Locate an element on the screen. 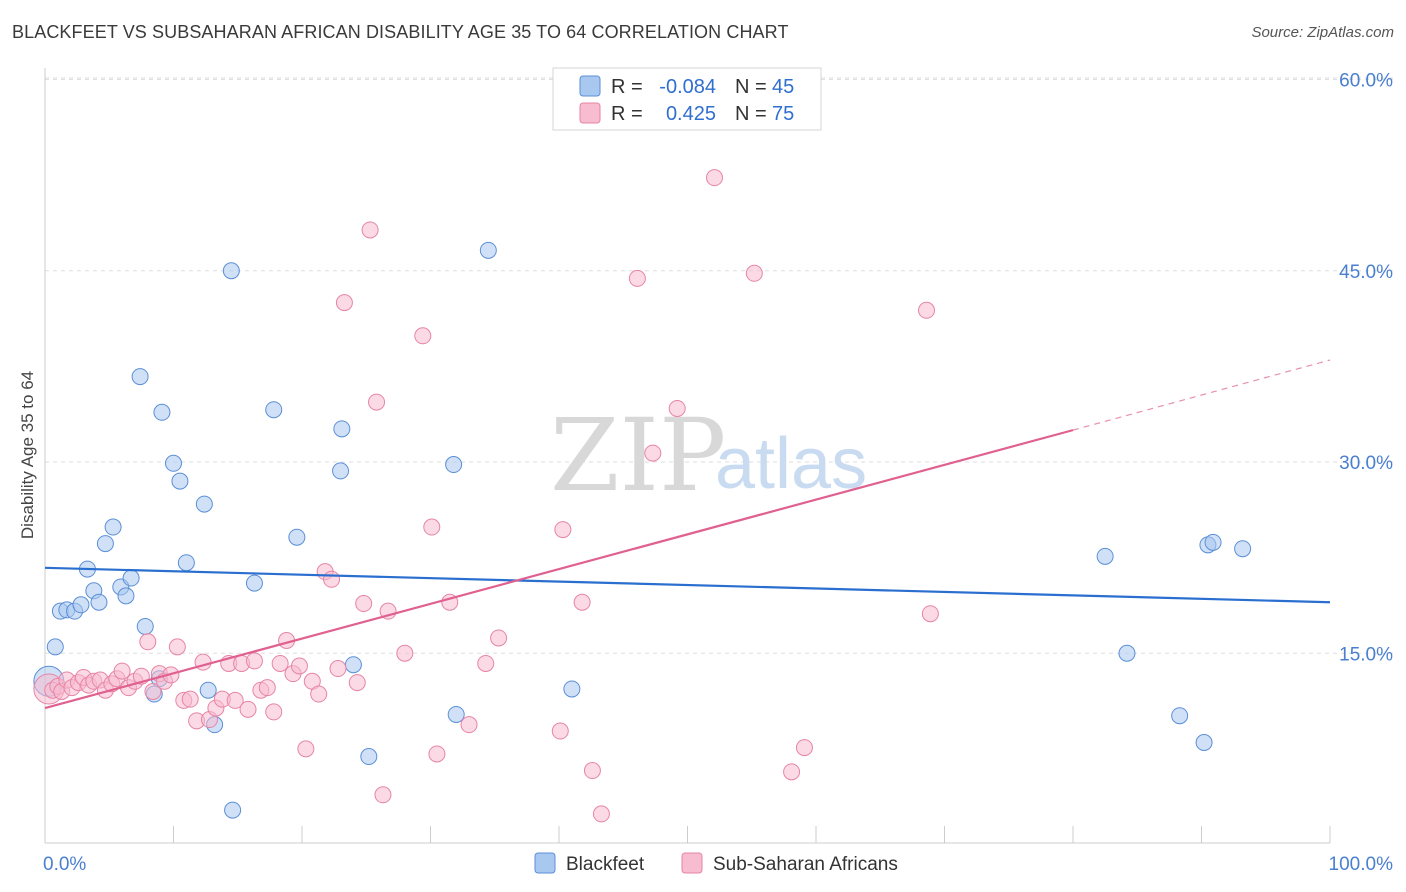 The height and width of the screenshot is (892, 1406). legend-r-value-2: 0.425 is located at coordinates (691, 114).